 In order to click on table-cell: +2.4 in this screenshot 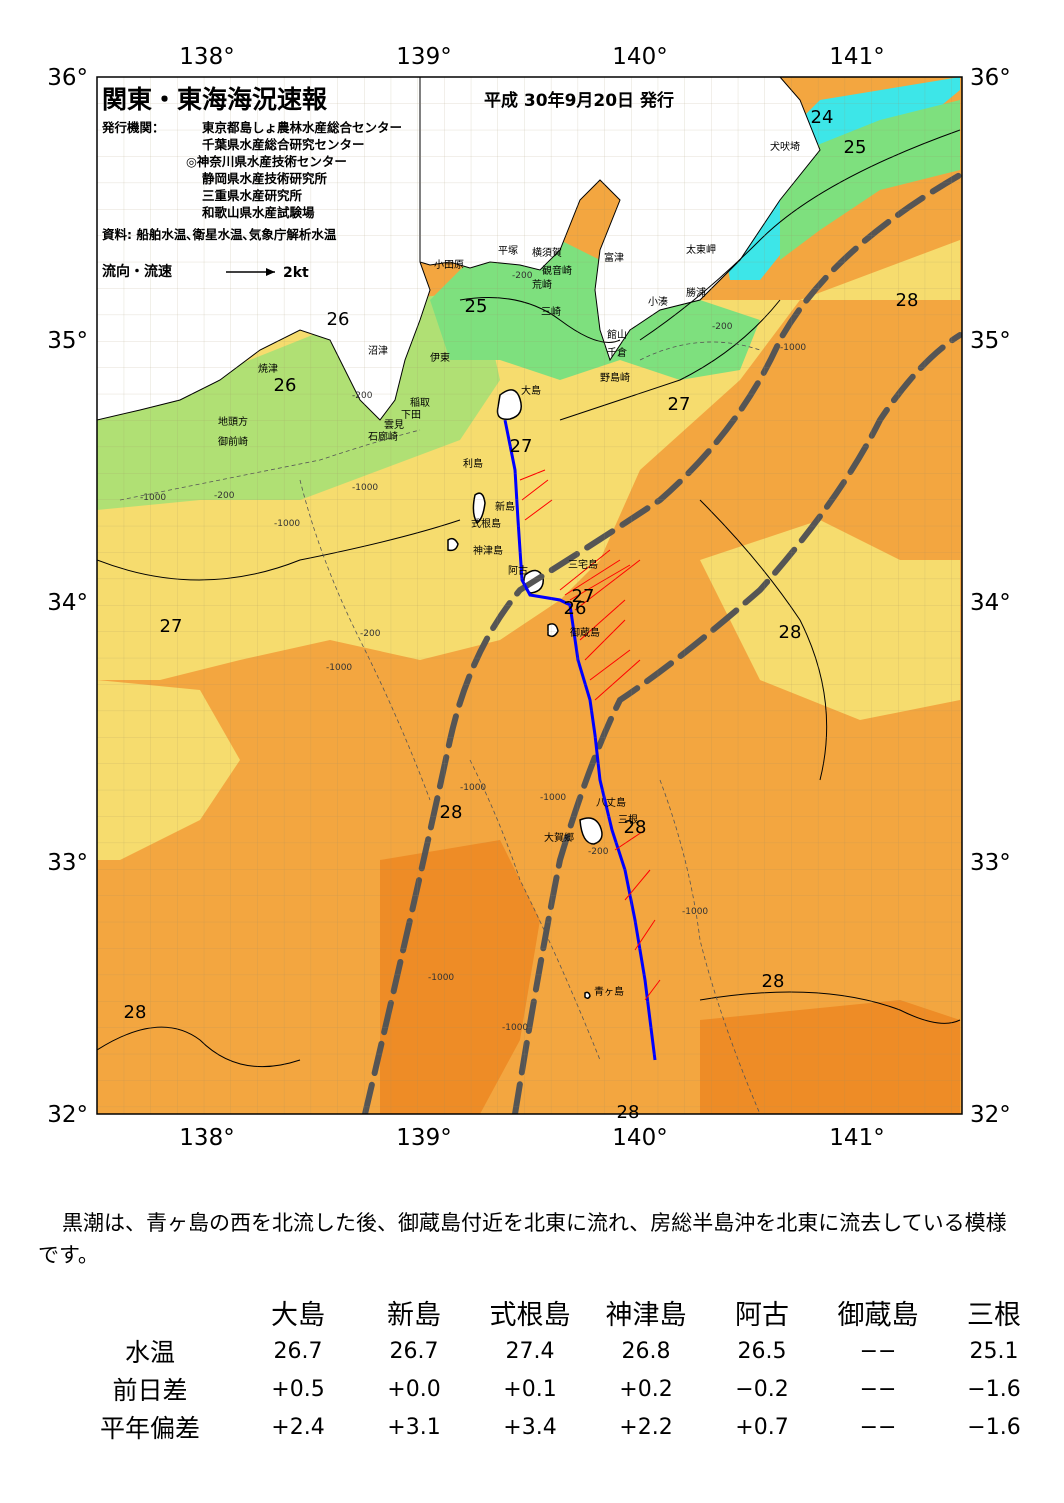, I will do `click(298, 1427)`.